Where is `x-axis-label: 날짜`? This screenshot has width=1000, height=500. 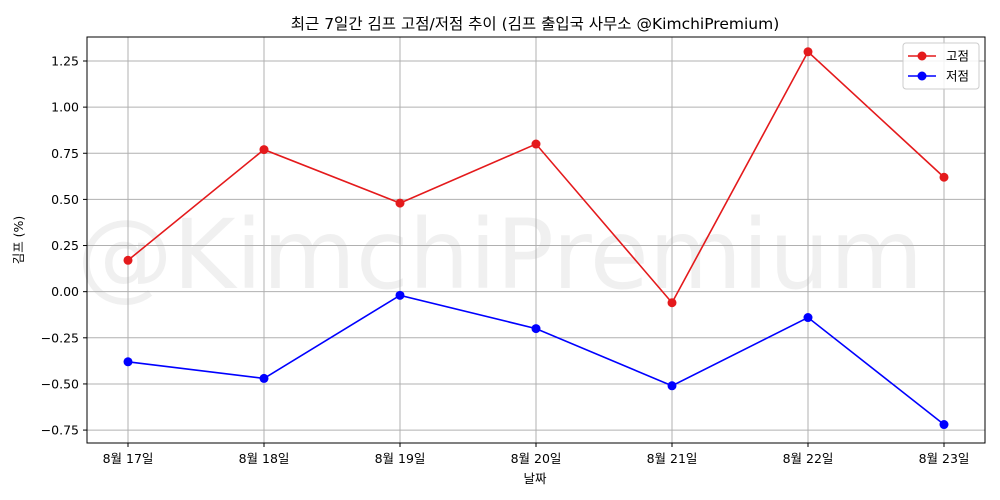 x-axis-label: 날짜 is located at coordinates (535, 478).